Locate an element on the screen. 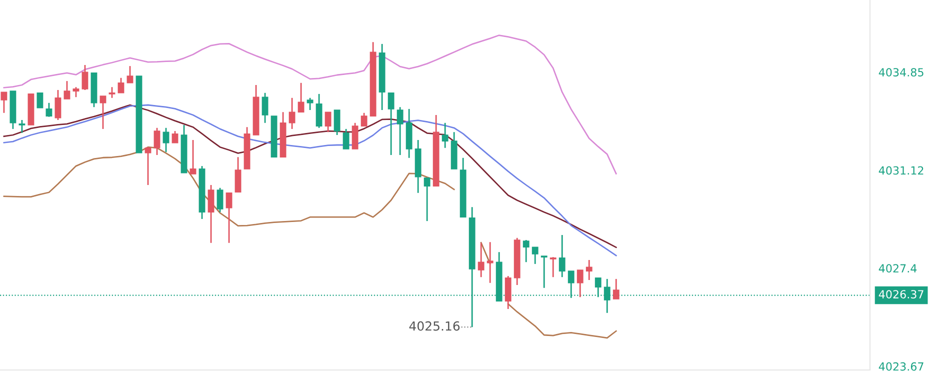 The height and width of the screenshot is (391, 929). y-tick-label: 4031.12 is located at coordinates (901, 170).